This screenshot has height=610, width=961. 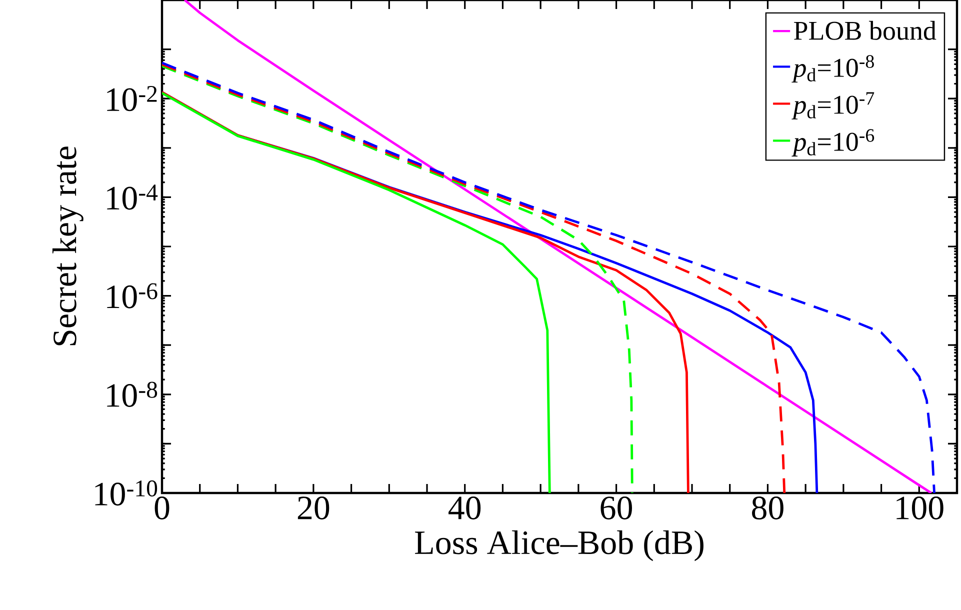 I want to click on legend-label: p$_{d}$=10$^{-8}$, so click(x=833, y=69).